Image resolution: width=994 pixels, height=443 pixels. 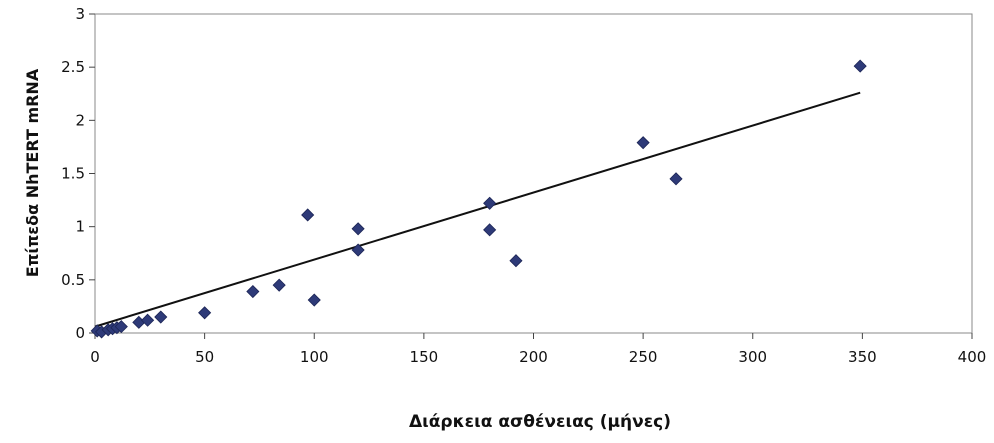 I want to click on x-tick-label: 350, so click(x=862, y=357).